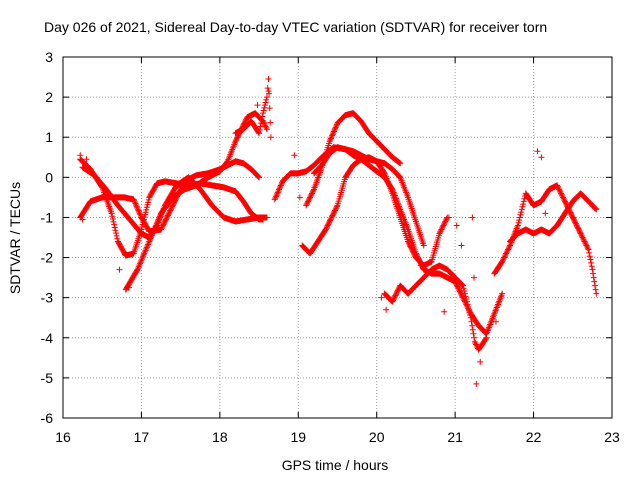 The height and width of the screenshot is (480, 640). What do you see at coordinates (298, 437) in the screenshot?
I see `x-tick-label: 19` at bounding box center [298, 437].